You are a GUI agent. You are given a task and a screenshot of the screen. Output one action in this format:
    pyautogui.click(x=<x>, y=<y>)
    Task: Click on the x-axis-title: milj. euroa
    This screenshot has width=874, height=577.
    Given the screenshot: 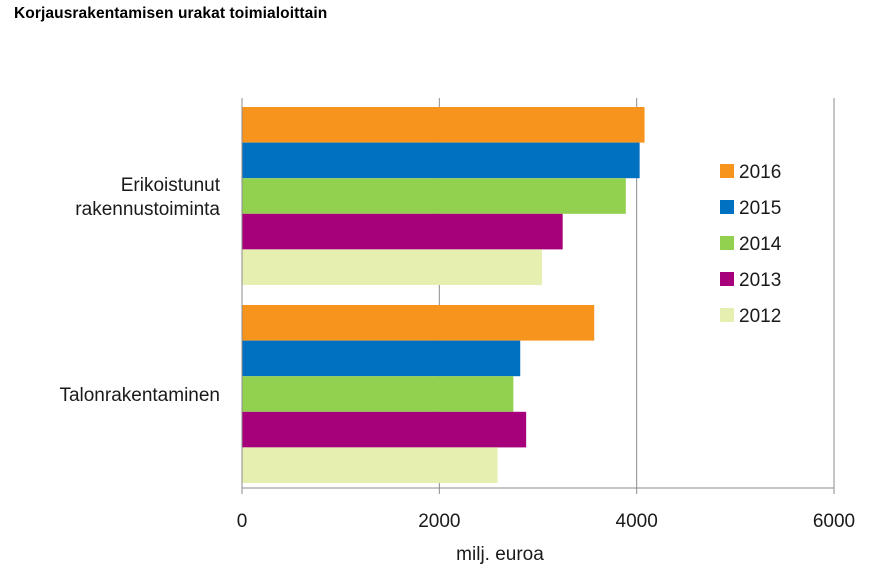 What is the action you would take?
    pyautogui.click(x=500, y=554)
    